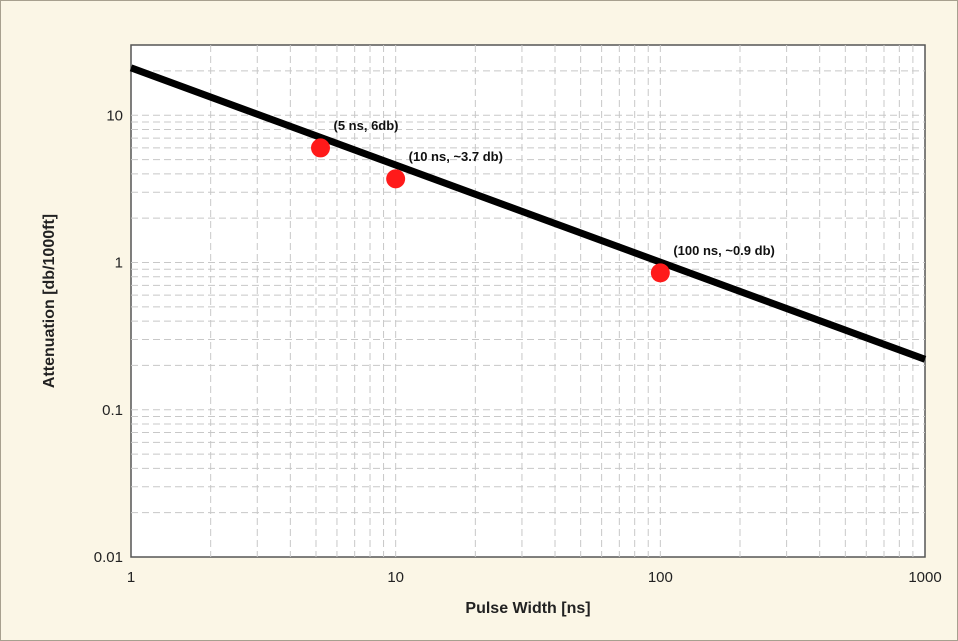 The height and width of the screenshot is (641, 958). Describe the element at coordinates (924, 577) in the screenshot. I see `x-tick-label: 1000` at that location.